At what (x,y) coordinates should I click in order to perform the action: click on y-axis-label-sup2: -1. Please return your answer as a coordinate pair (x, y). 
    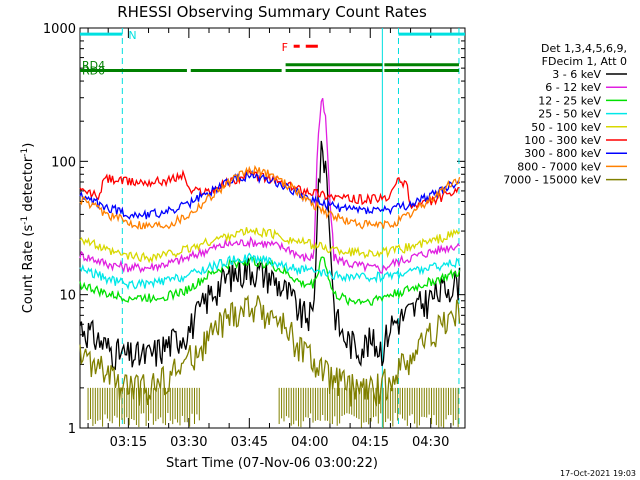
    Looking at the image, I should click on (25, 152).